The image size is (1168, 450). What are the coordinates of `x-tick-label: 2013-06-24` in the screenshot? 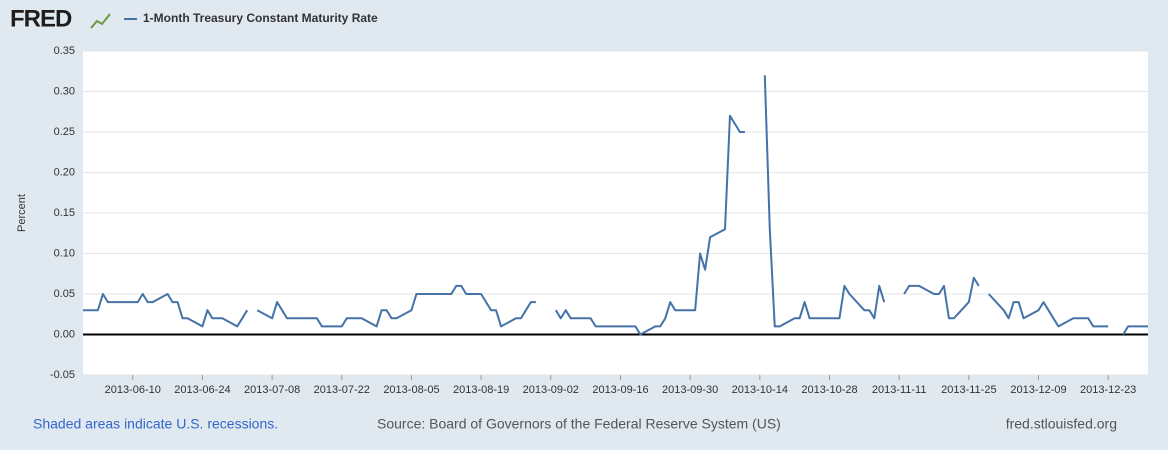 It's located at (202, 390).